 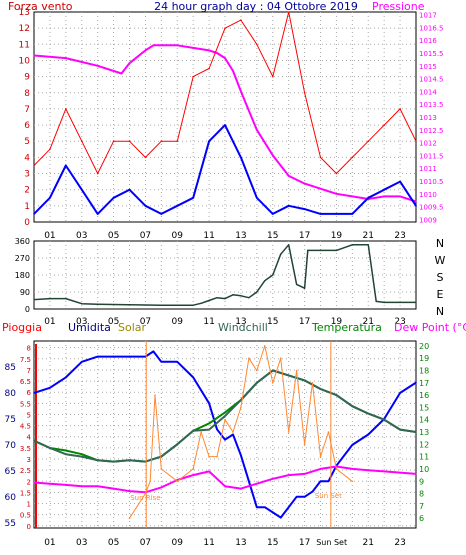 I want to click on x-tick-label: 13, so click(x=240, y=322).